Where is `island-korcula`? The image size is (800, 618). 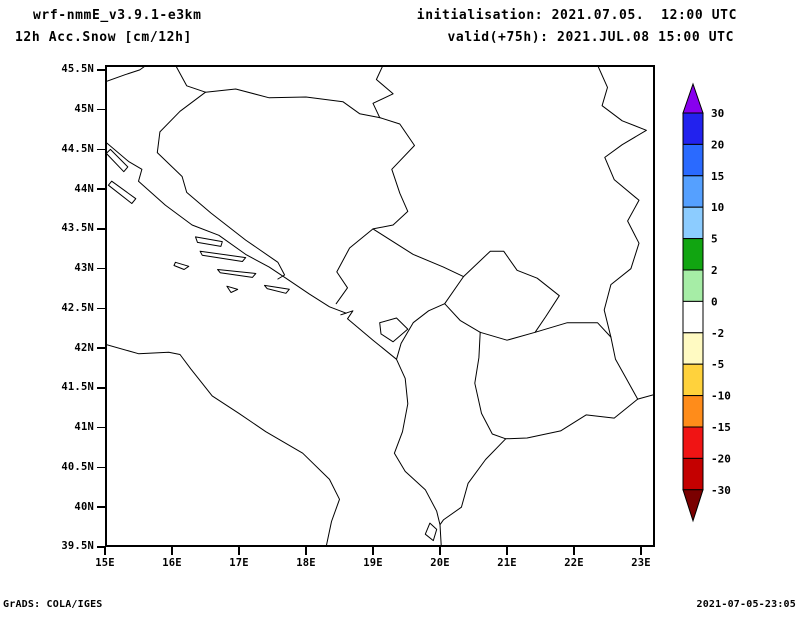
island-korcula is located at coordinates (237, 273).